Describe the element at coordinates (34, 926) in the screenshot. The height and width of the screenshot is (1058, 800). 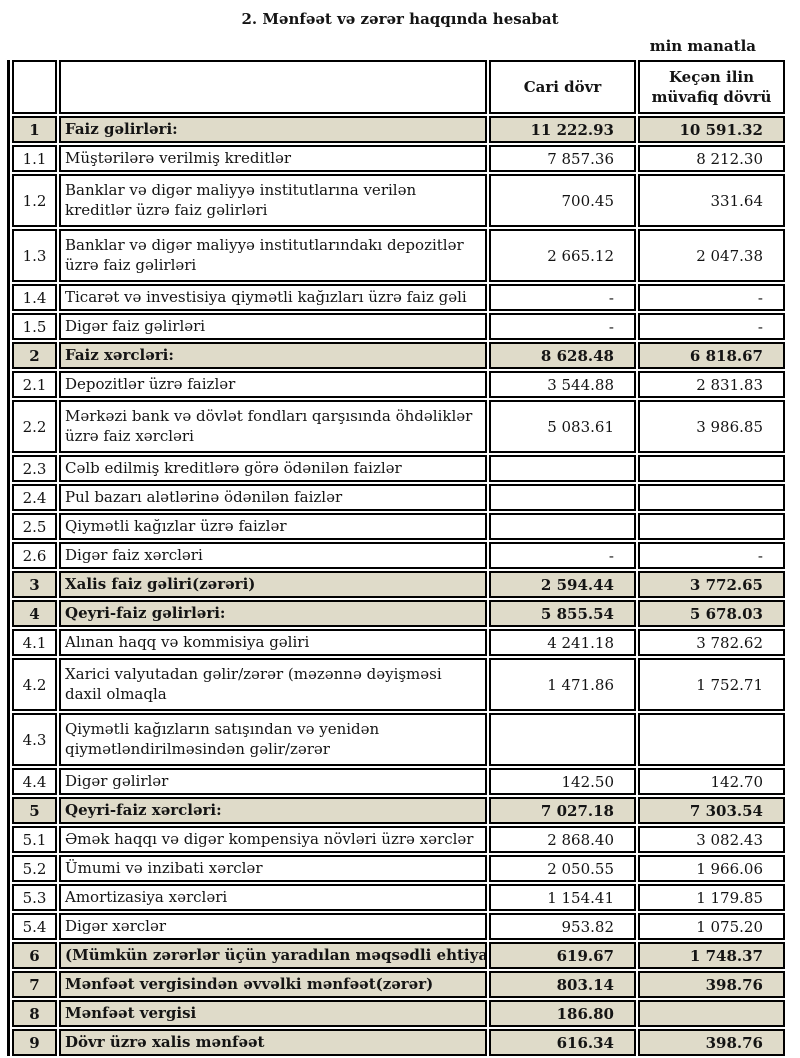
I see `row-number: 5.4` at that location.